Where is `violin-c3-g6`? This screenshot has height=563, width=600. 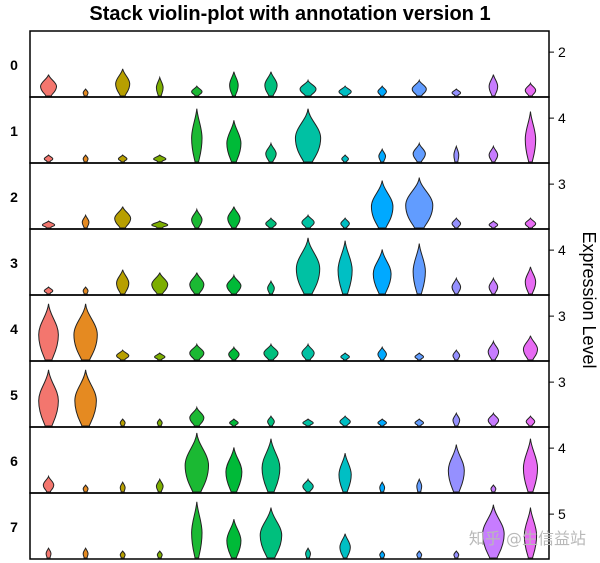 violin-c3-g6 is located at coordinates (234, 284).